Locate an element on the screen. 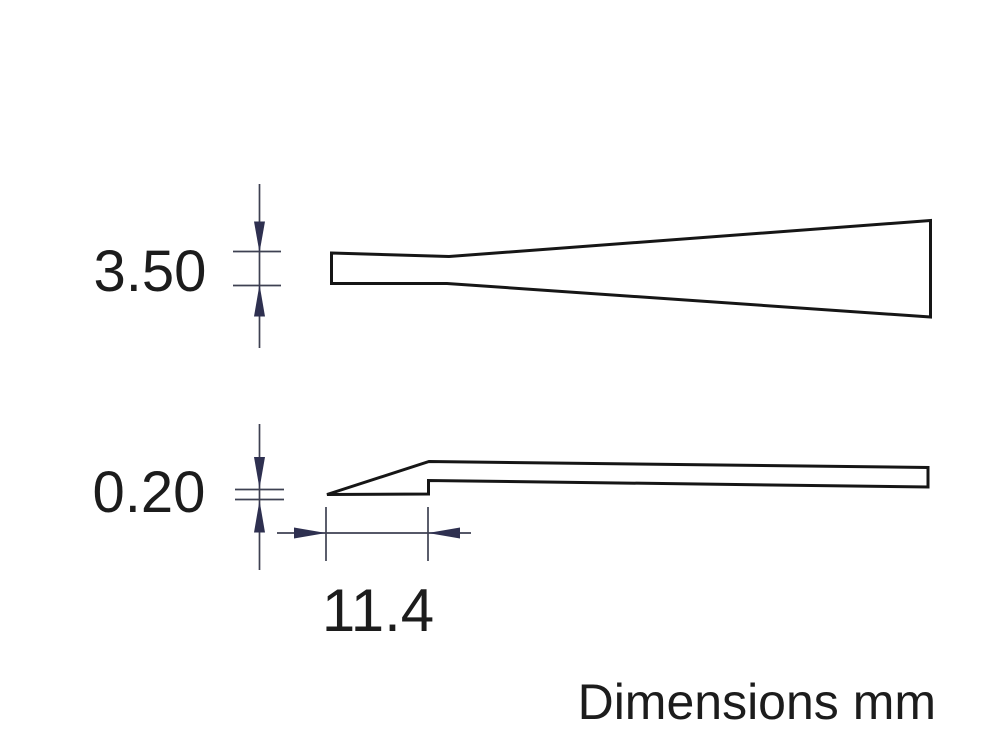 Image resolution: width=999 pixels, height=749 pixels. tip-width-value: 3.50 is located at coordinates (150, 271).